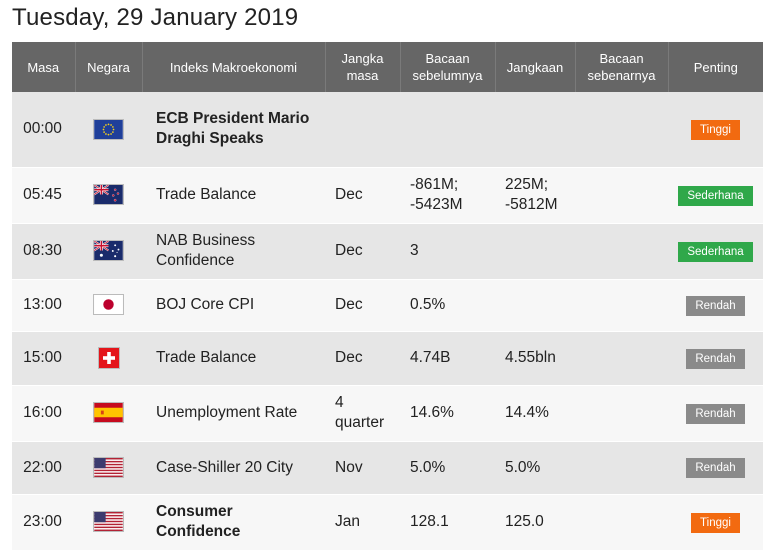 The image size is (773, 558). Describe the element at coordinates (44, 67) in the screenshot. I see `header-time: Masa` at that location.